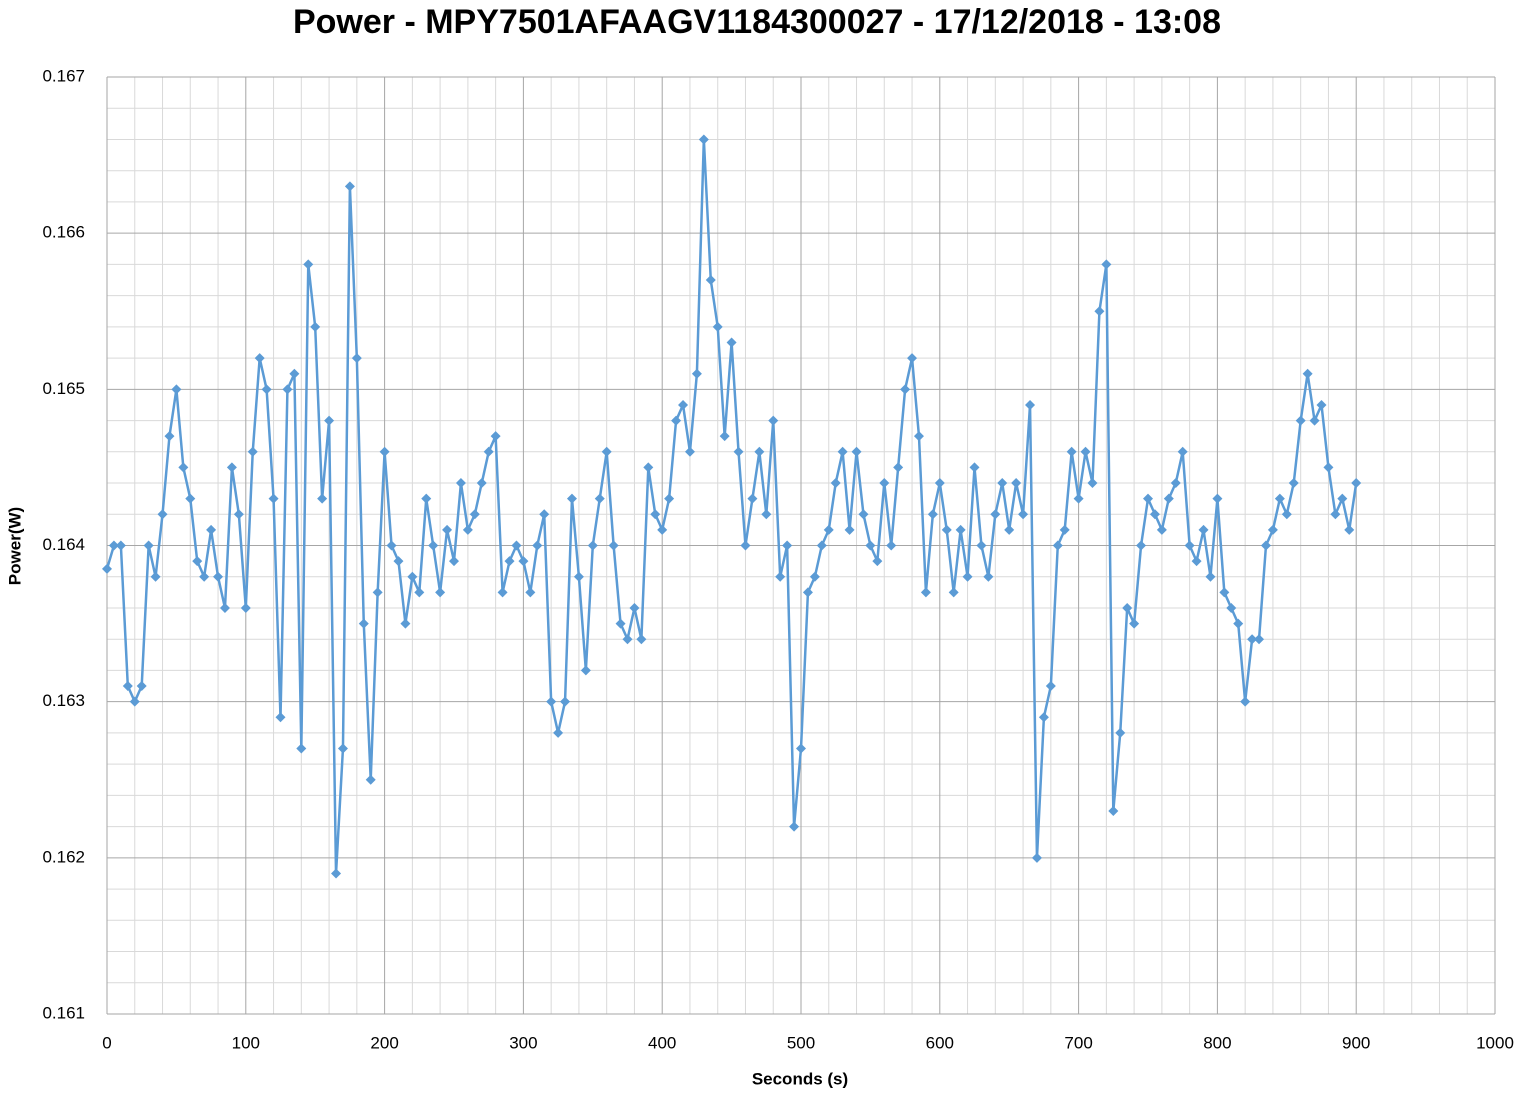  Describe the element at coordinates (801, 1042) in the screenshot. I see `x-tick-label: 500` at that location.